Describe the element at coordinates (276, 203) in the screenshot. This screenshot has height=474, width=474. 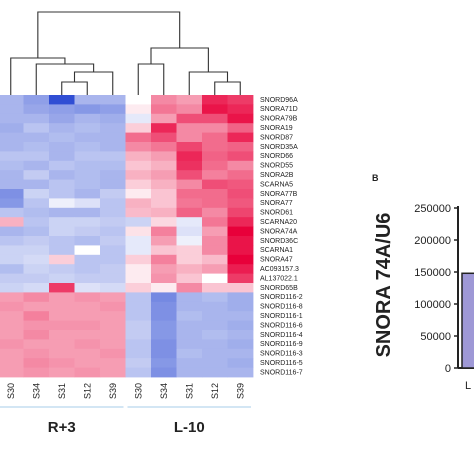
I see `row-label: SNORA77` at that location.